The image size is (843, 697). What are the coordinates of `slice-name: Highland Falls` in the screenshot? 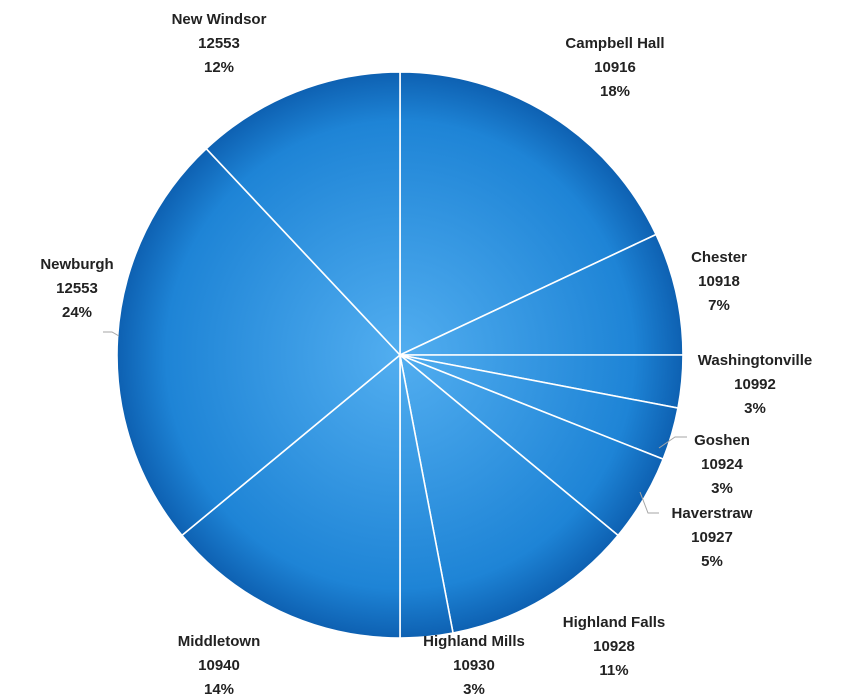 It's located at (614, 622).